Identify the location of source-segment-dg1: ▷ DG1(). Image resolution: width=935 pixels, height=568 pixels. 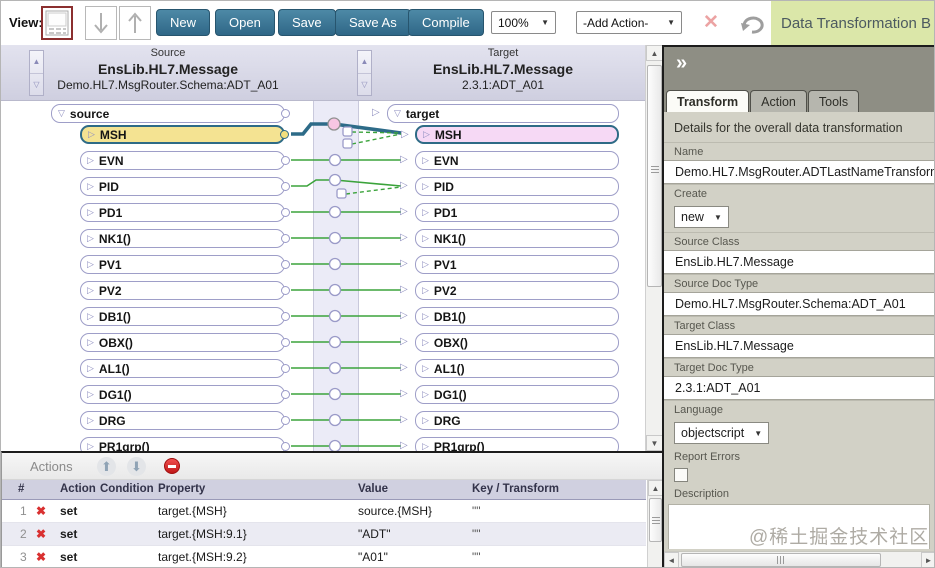
(185, 394).